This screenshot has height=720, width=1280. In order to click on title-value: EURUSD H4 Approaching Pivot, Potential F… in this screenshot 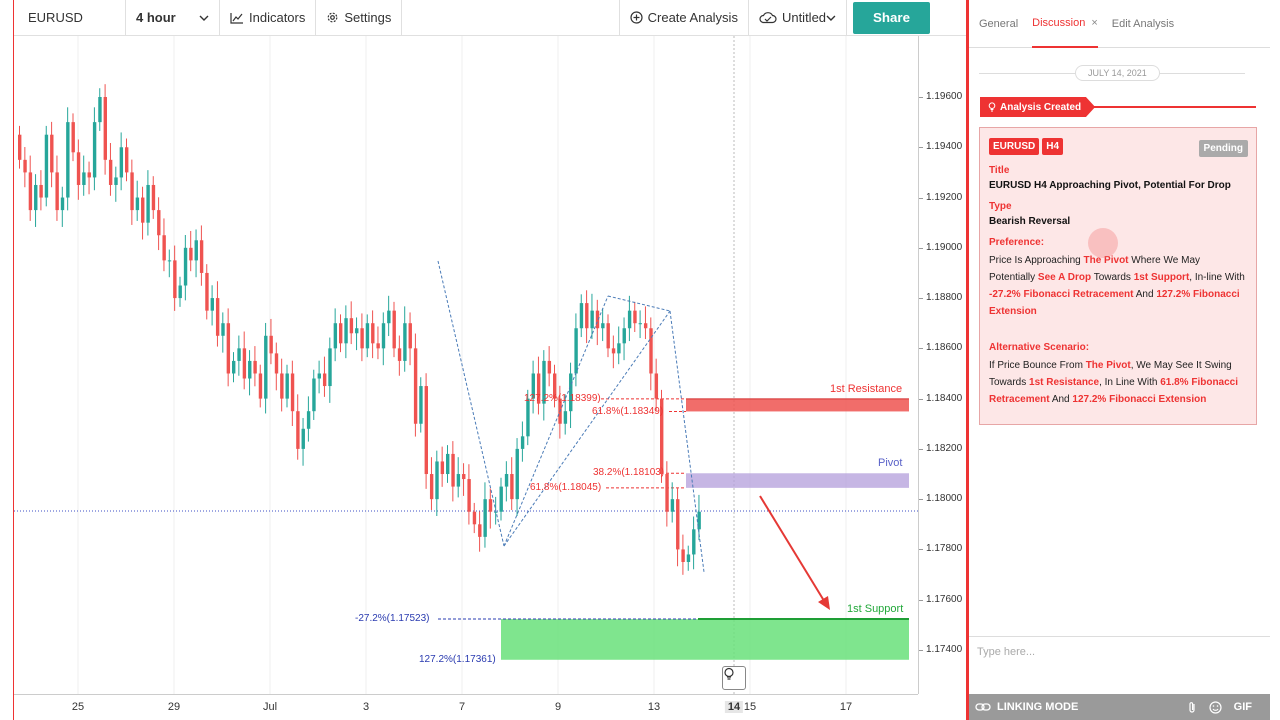, I will do `click(1110, 185)`.